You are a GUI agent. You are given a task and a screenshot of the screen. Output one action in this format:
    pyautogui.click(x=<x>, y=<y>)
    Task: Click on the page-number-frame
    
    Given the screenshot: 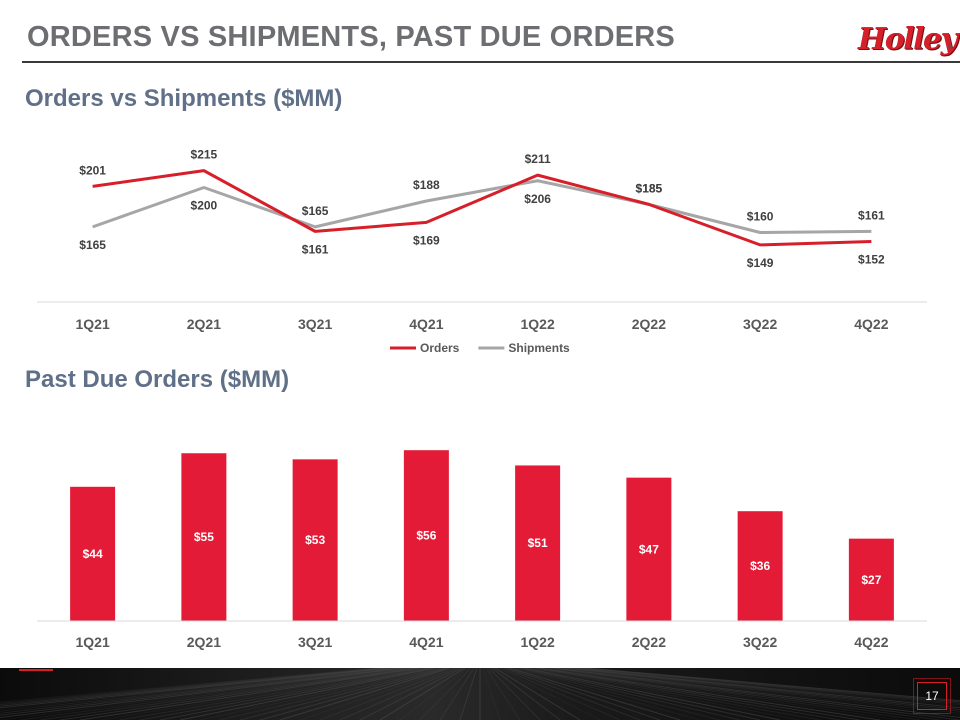 What is the action you would take?
    pyautogui.click(x=932, y=696)
    